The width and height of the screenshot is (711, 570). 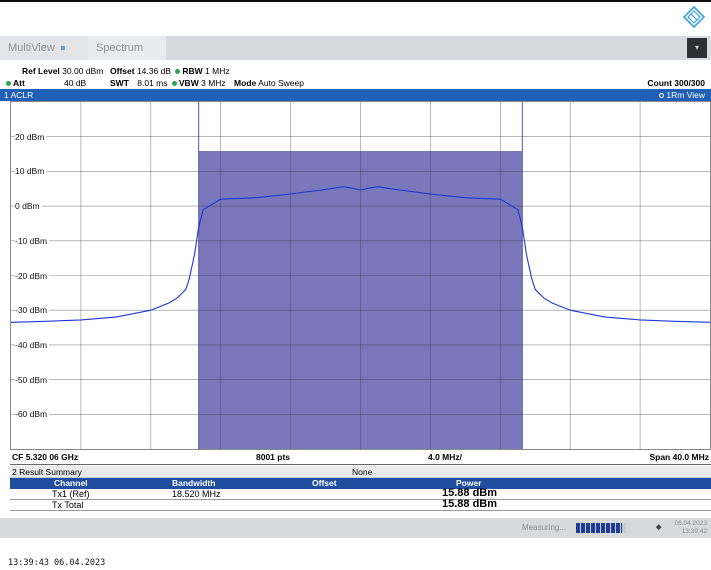 I want to click on att-param: Att, so click(x=14, y=83).